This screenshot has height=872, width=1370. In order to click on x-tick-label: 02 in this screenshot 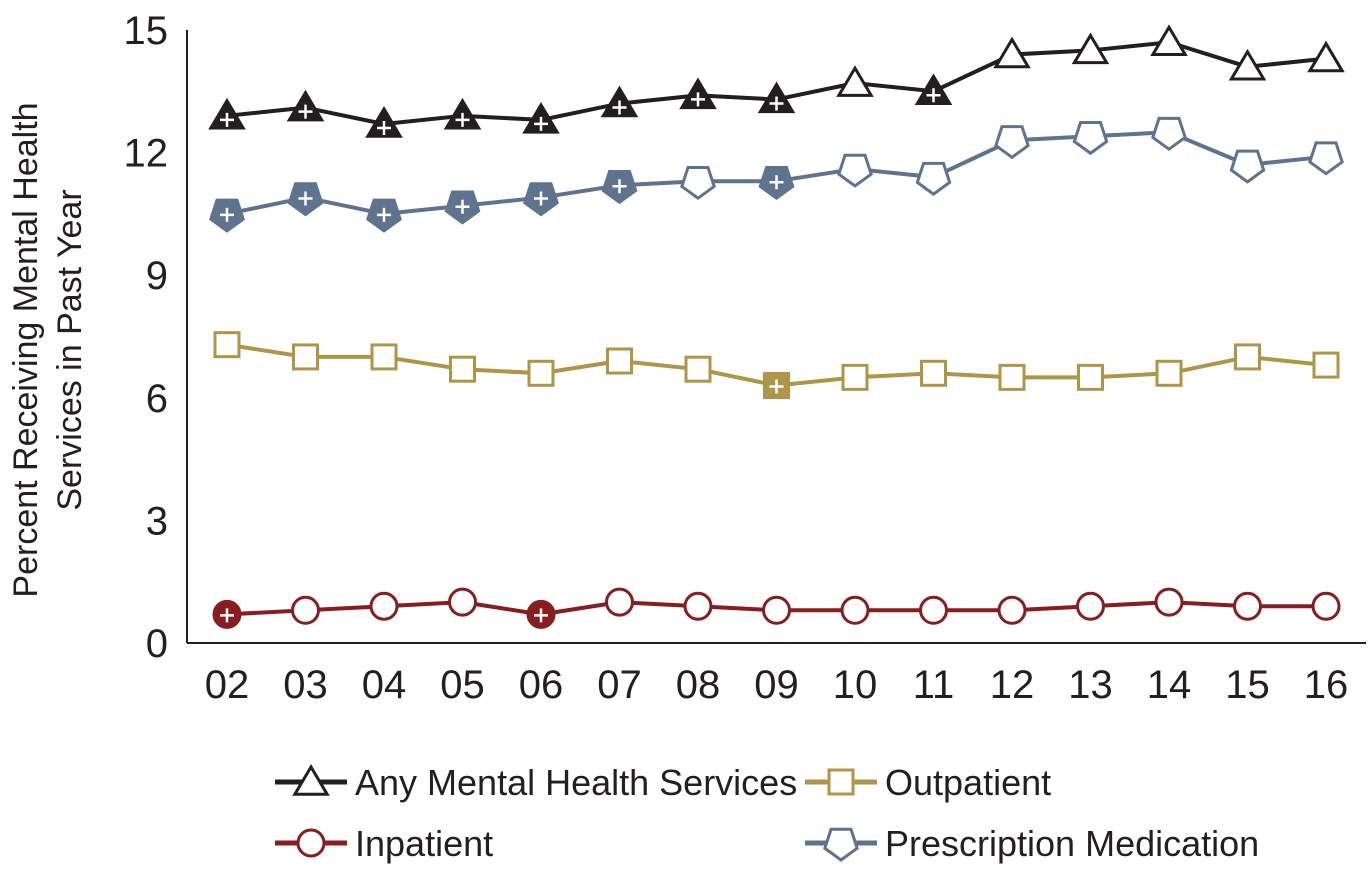, I will do `click(227, 685)`.